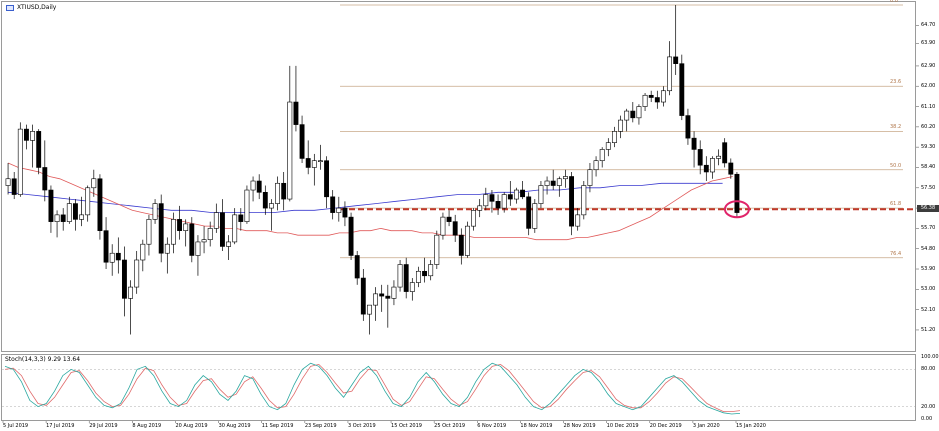 Image resolution: width=939 pixels, height=431 pixels. Describe the element at coordinates (896, 165) in the screenshot. I see `fib-label: 50.0` at that location.